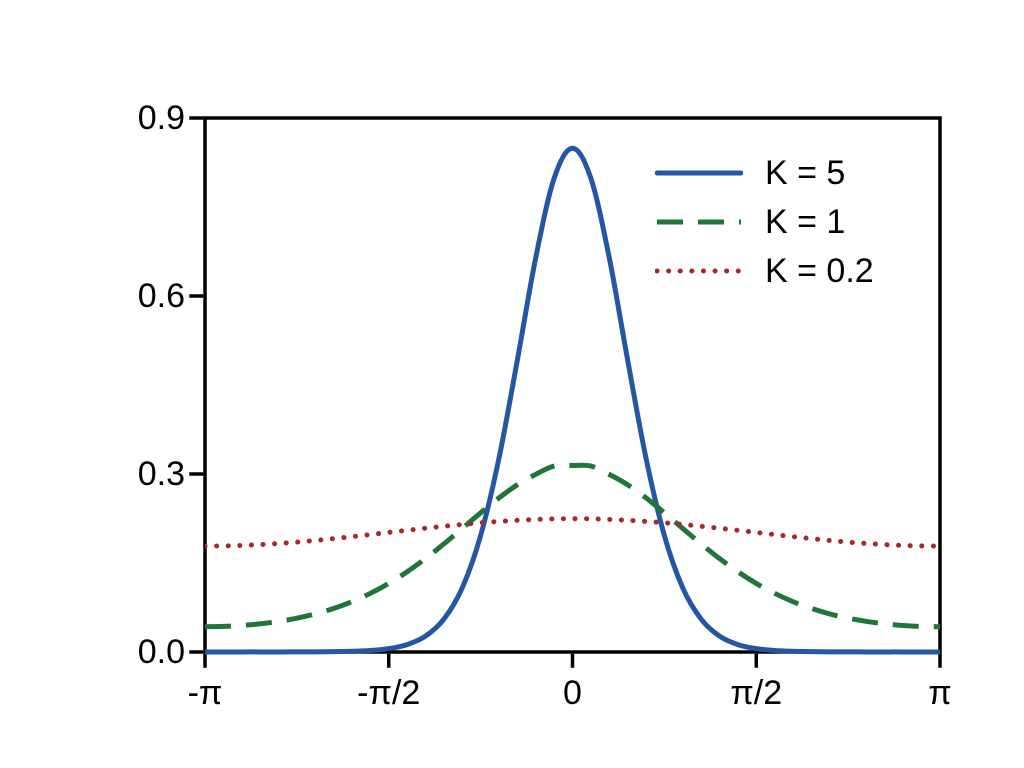 Image resolution: width=1024 pixels, height=768 pixels. I want to click on legend-row-k02: K = 0.2, so click(764, 270).